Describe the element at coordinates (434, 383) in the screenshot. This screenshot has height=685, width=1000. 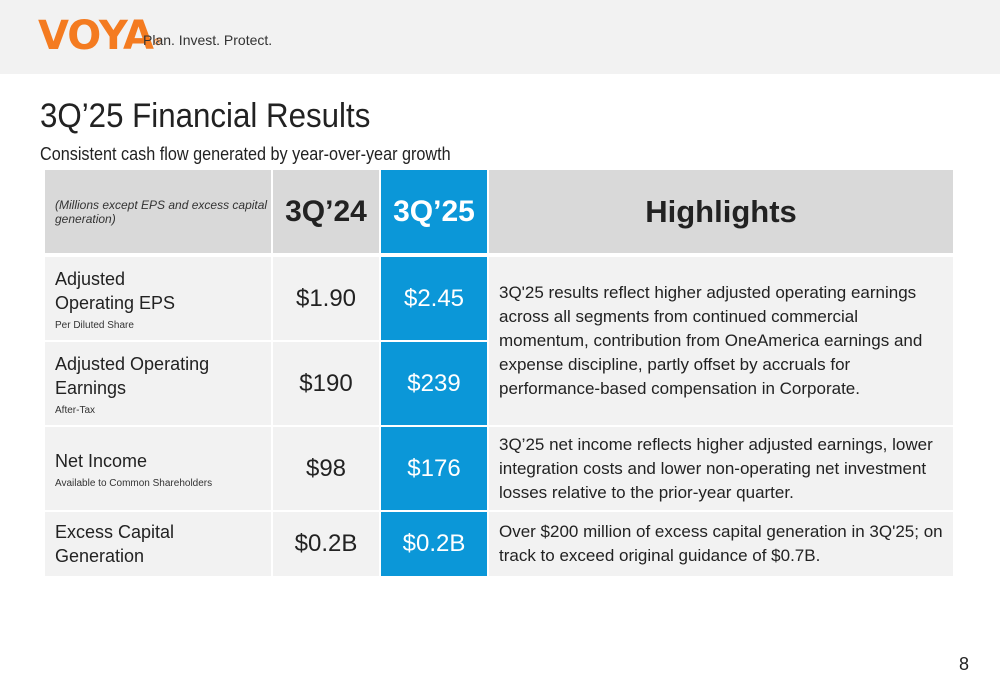
I see `value-current: $239` at that location.